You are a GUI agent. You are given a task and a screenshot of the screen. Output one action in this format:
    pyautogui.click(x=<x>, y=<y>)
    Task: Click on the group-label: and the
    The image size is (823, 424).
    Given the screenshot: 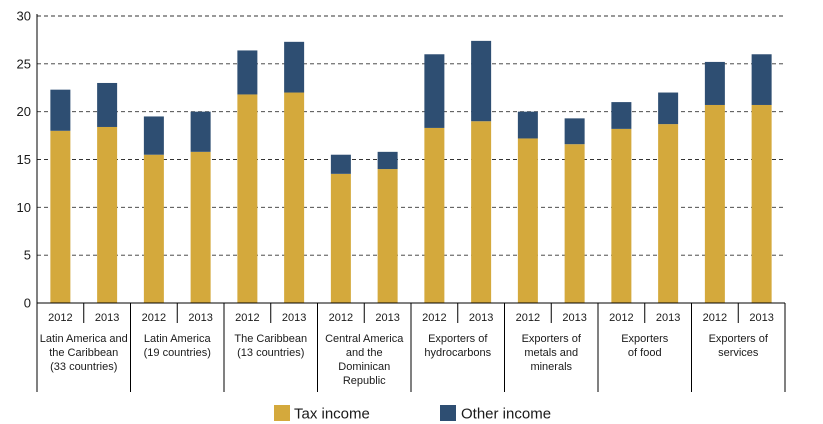 What is the action you would take?
    pyautogui.click(x=364, y=353)
    